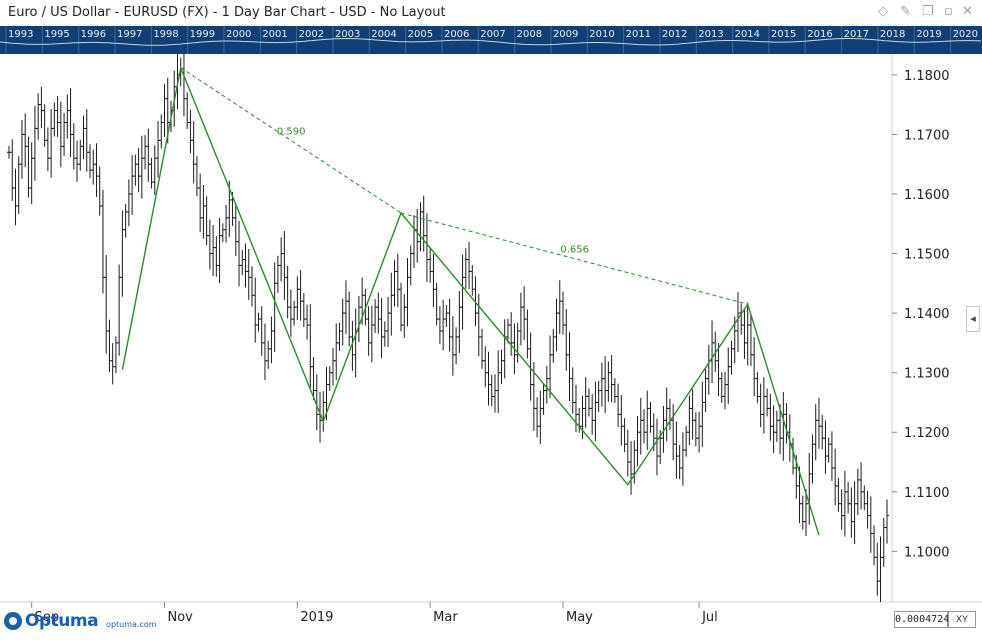 This screenshot has width=982, height=640. Describe the element at coordinates (238, 34) in the screenshot. I see `overview-year-label: 2000` at that location.